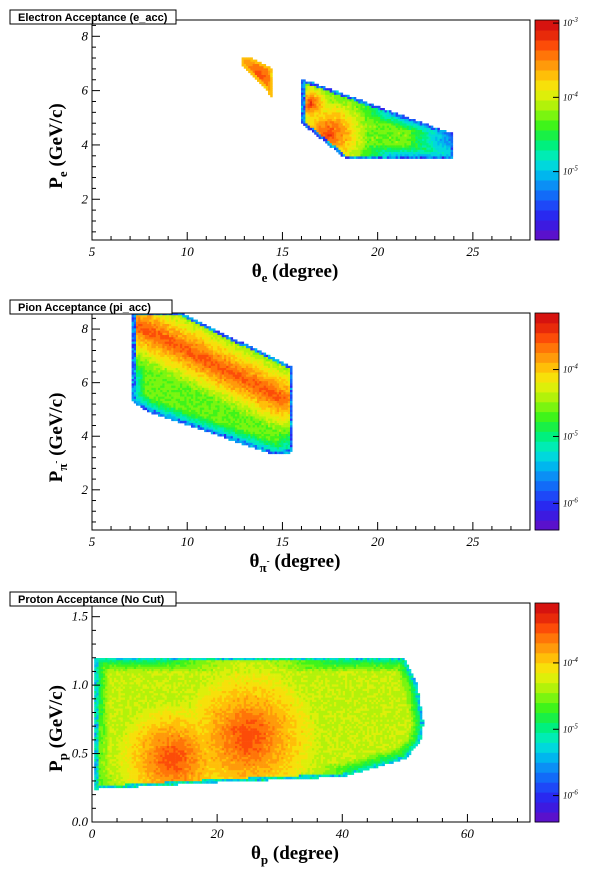  Describe the element at coordinates (93, 18) in the screenshot. I see `chart-title: Electron Acceptance (e_acc)` at that location.